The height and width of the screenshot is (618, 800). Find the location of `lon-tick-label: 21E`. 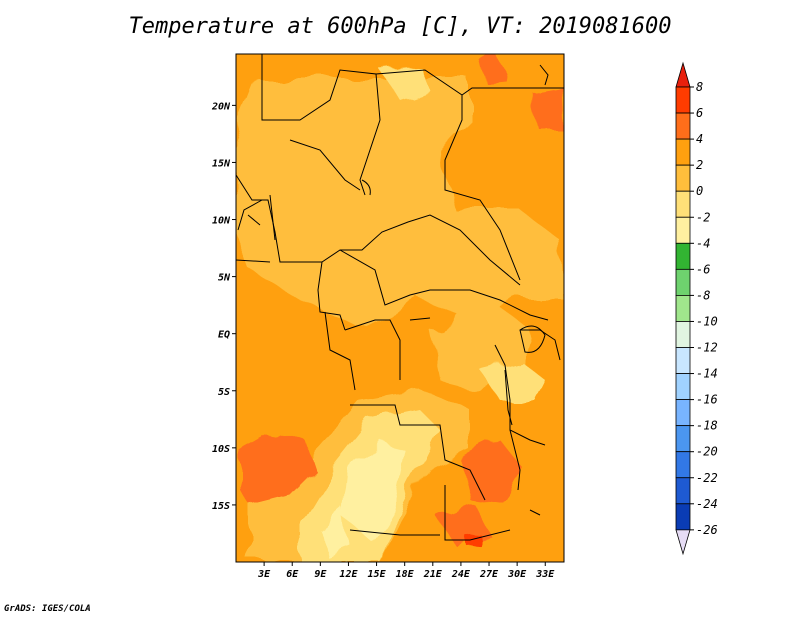

lon-tick-label: 21E is located at coordinates (433, 574).